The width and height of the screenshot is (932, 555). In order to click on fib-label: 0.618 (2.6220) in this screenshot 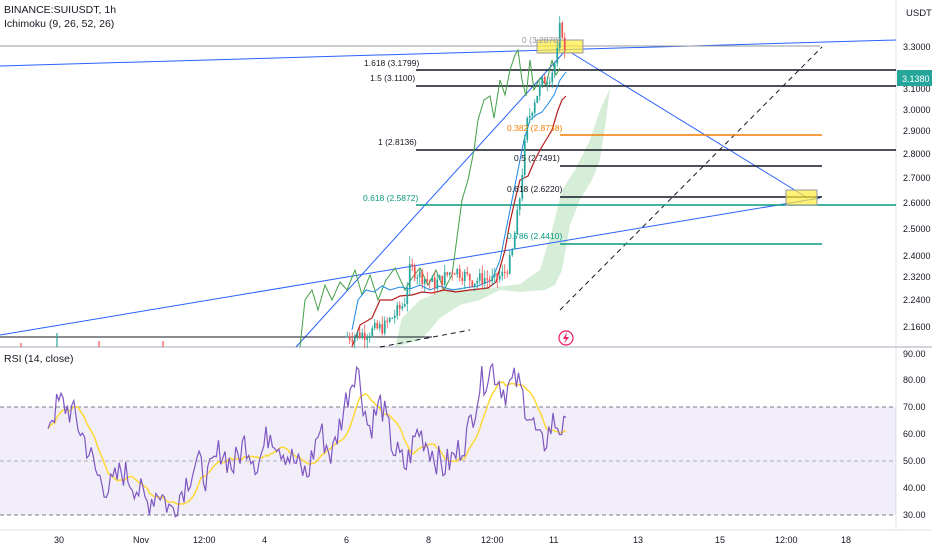, I will do `click(534, 189)`.